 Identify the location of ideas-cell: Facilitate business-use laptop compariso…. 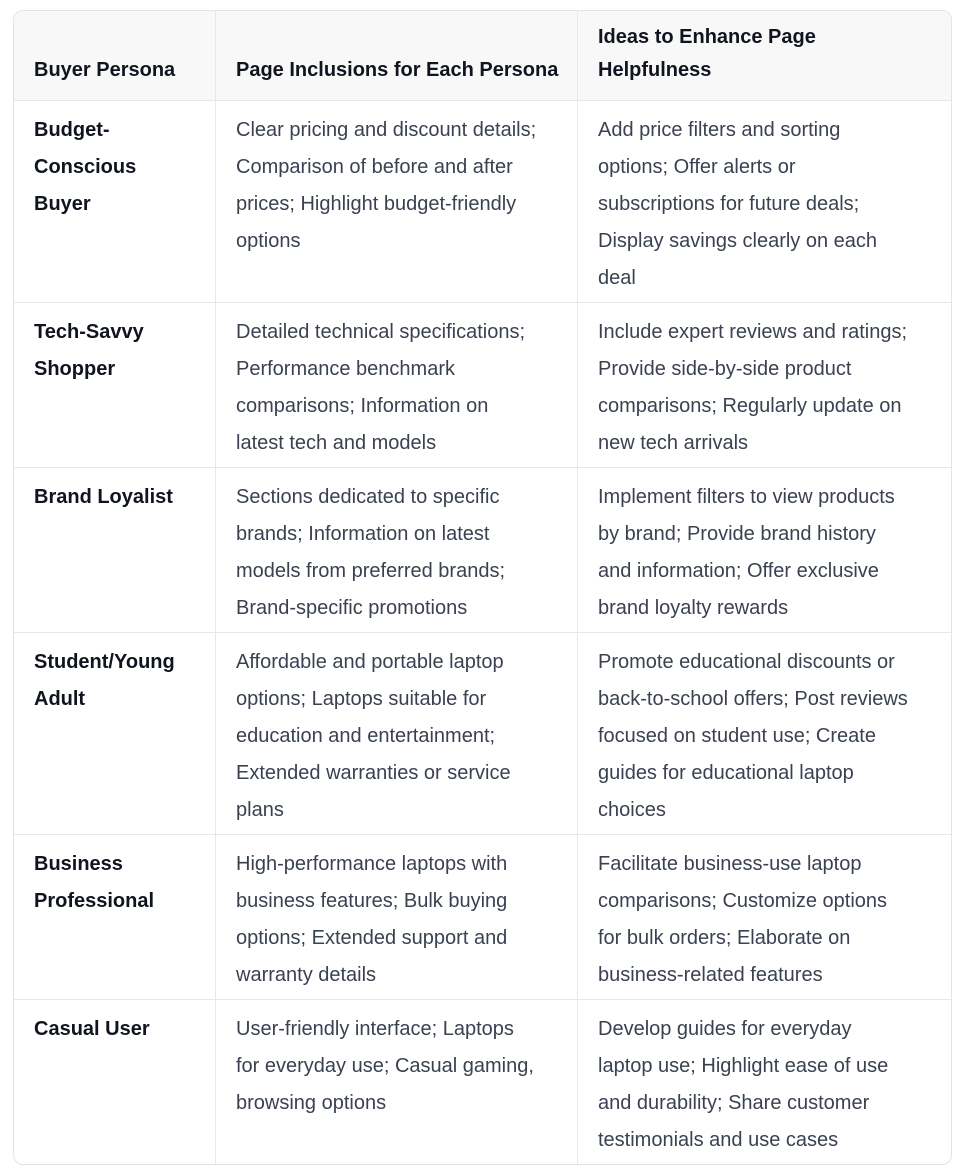
(764, 917).